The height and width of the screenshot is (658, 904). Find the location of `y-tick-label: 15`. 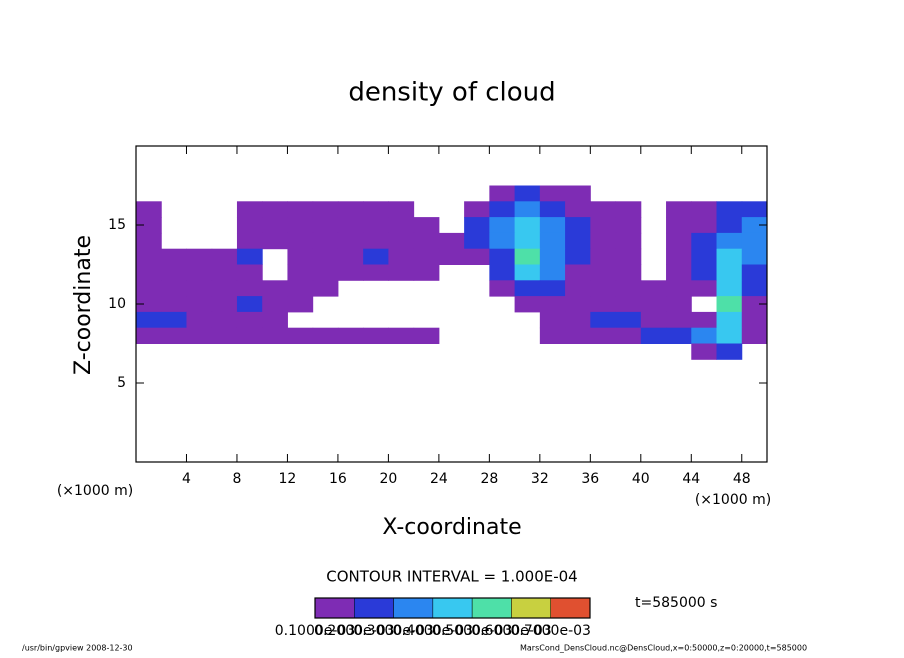

y-tick-label: 15 is located at coordinates (117, 225).